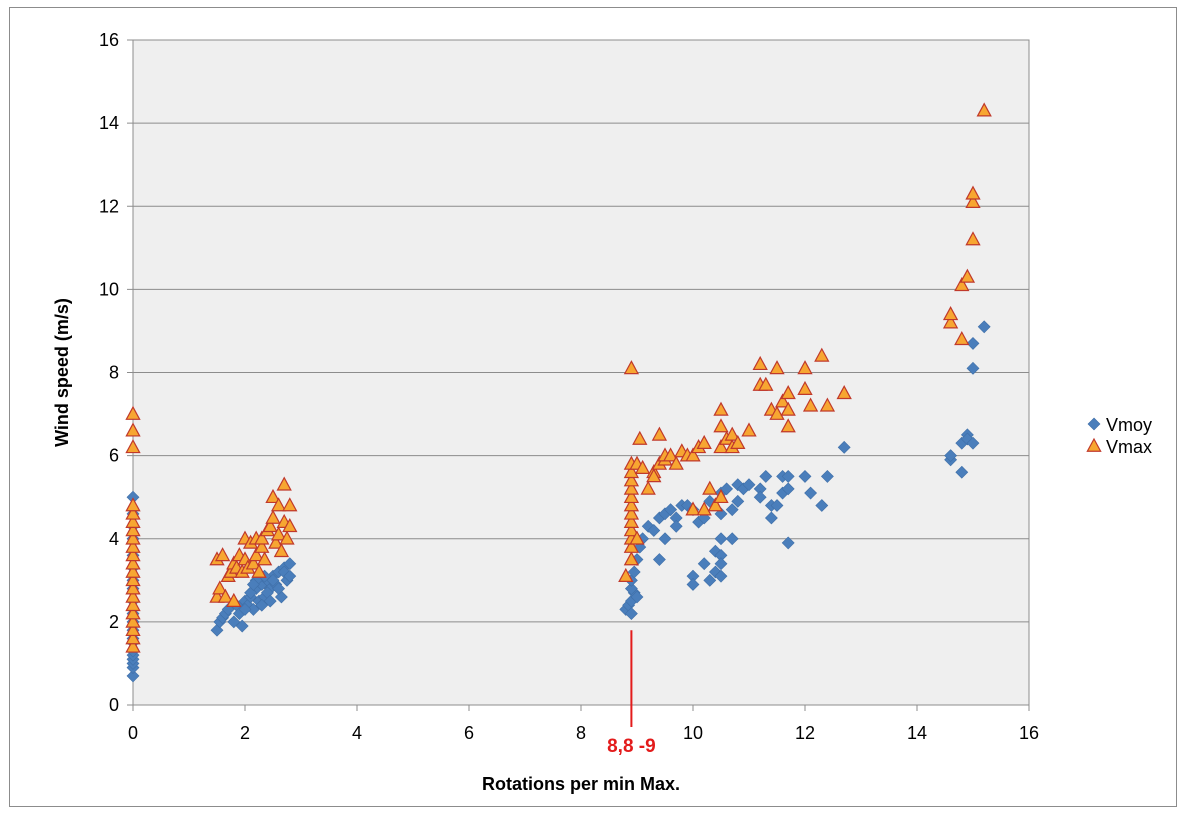 The height and width of the screenshot is (820, 1188). Describe the element at coordinates (805, 733) in the screenshot. I see `x-tick-label: 12` at that location.